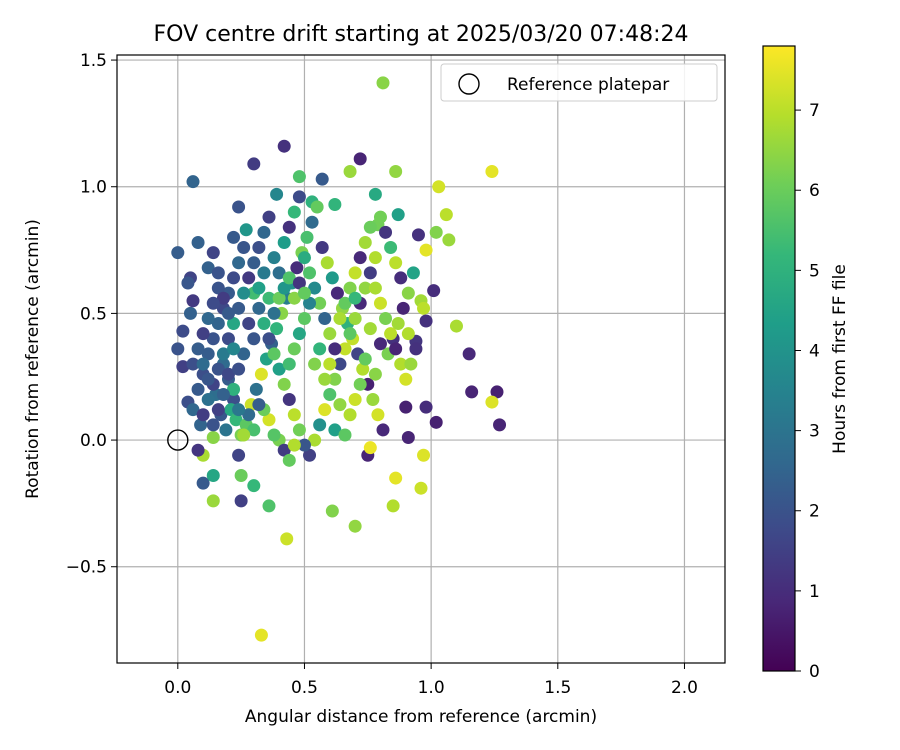 The width and height of the screenshot is (900, 750). I want to click on colorbar-tick-label: 7, so click(814, 111).